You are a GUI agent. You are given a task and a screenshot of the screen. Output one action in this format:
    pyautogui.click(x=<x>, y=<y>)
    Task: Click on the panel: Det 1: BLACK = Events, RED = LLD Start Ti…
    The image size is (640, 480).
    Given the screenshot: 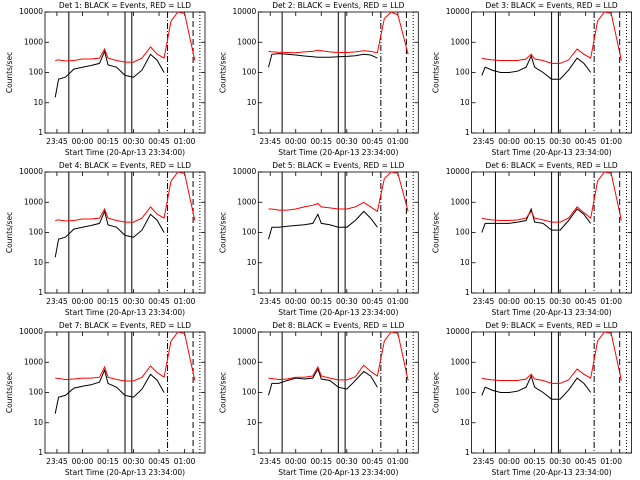 What is the action you would take?
    pyautogui.click(x=105, y=79)
    